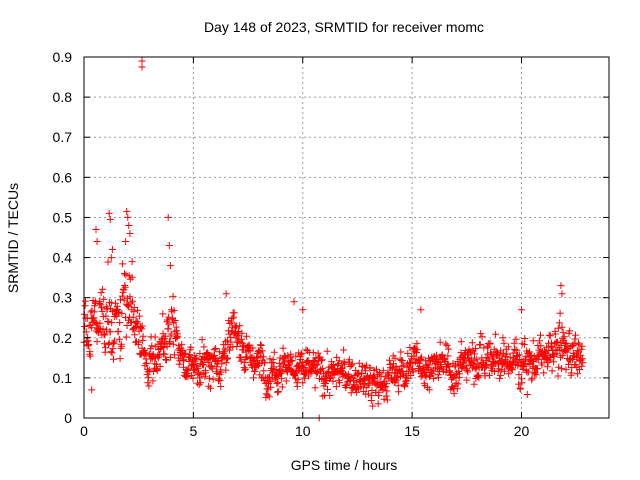 Image resolution: width=640 pixels, height=480 pixels. What do you see at coordinates (63, 177) in the screenshot?
I see `y-tick-label: 0.6` at bounding box center [63, 177].